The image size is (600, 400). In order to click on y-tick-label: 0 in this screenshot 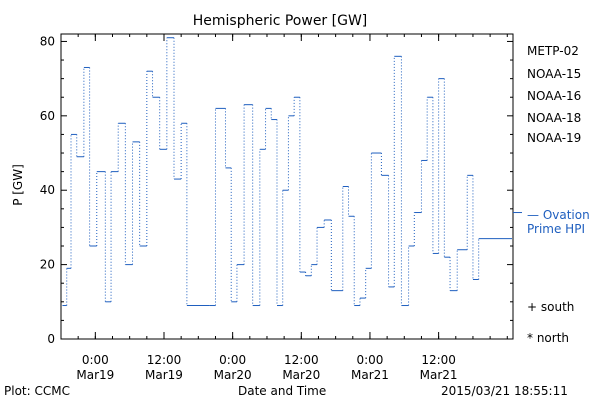, I will do `click(51, 339)`.